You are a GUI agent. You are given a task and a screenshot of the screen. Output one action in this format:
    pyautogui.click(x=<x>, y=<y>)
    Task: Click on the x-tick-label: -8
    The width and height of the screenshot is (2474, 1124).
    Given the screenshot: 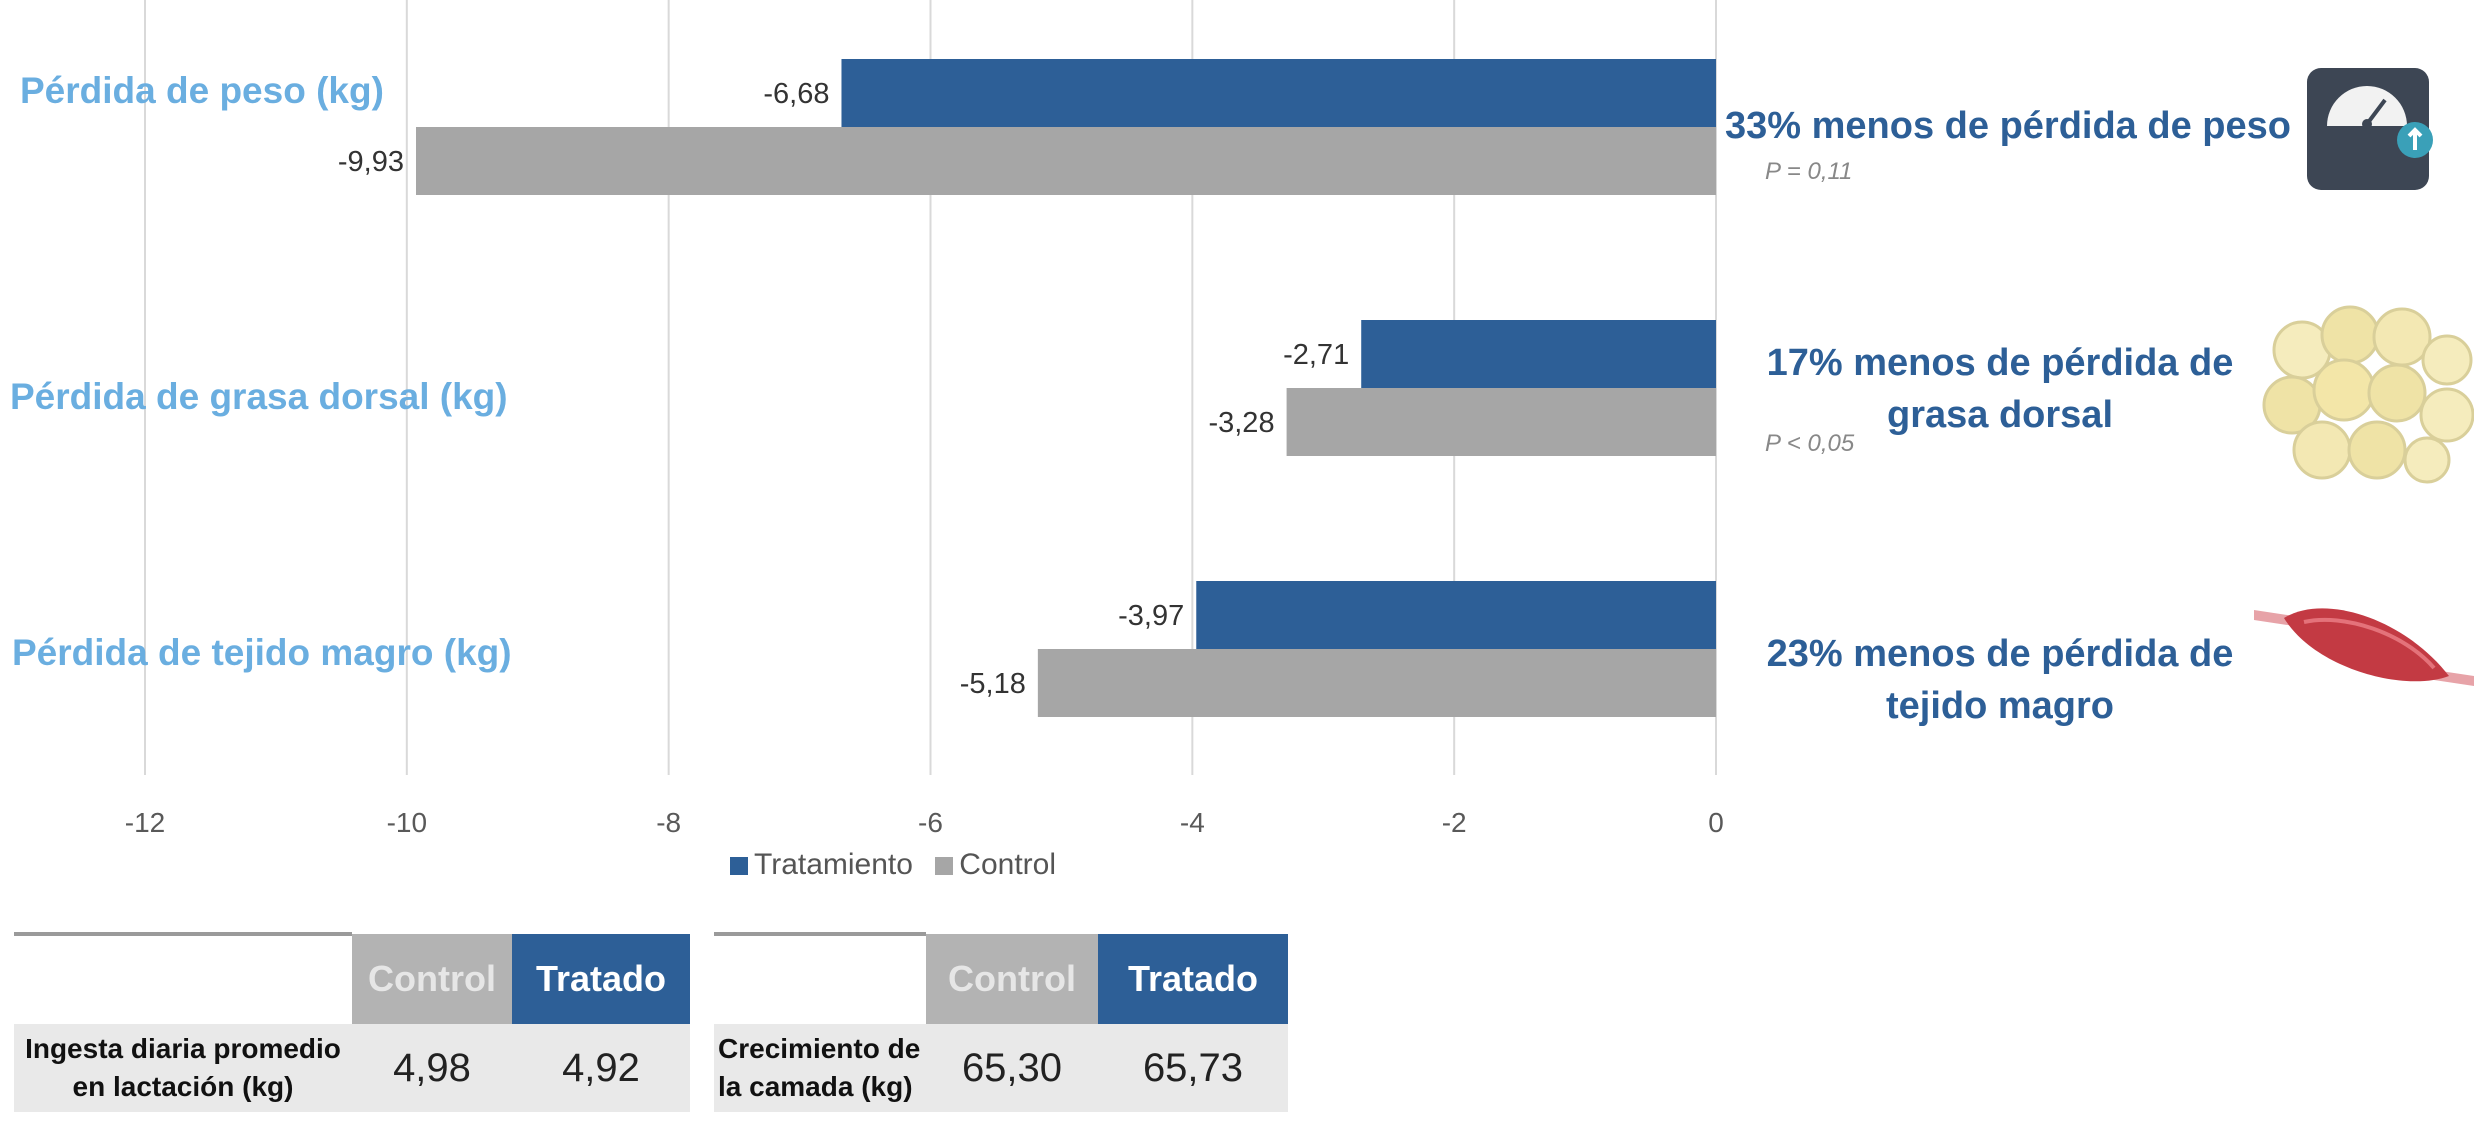 What is the action you would take?
    pyautogui.click(x=668, y=822)
    